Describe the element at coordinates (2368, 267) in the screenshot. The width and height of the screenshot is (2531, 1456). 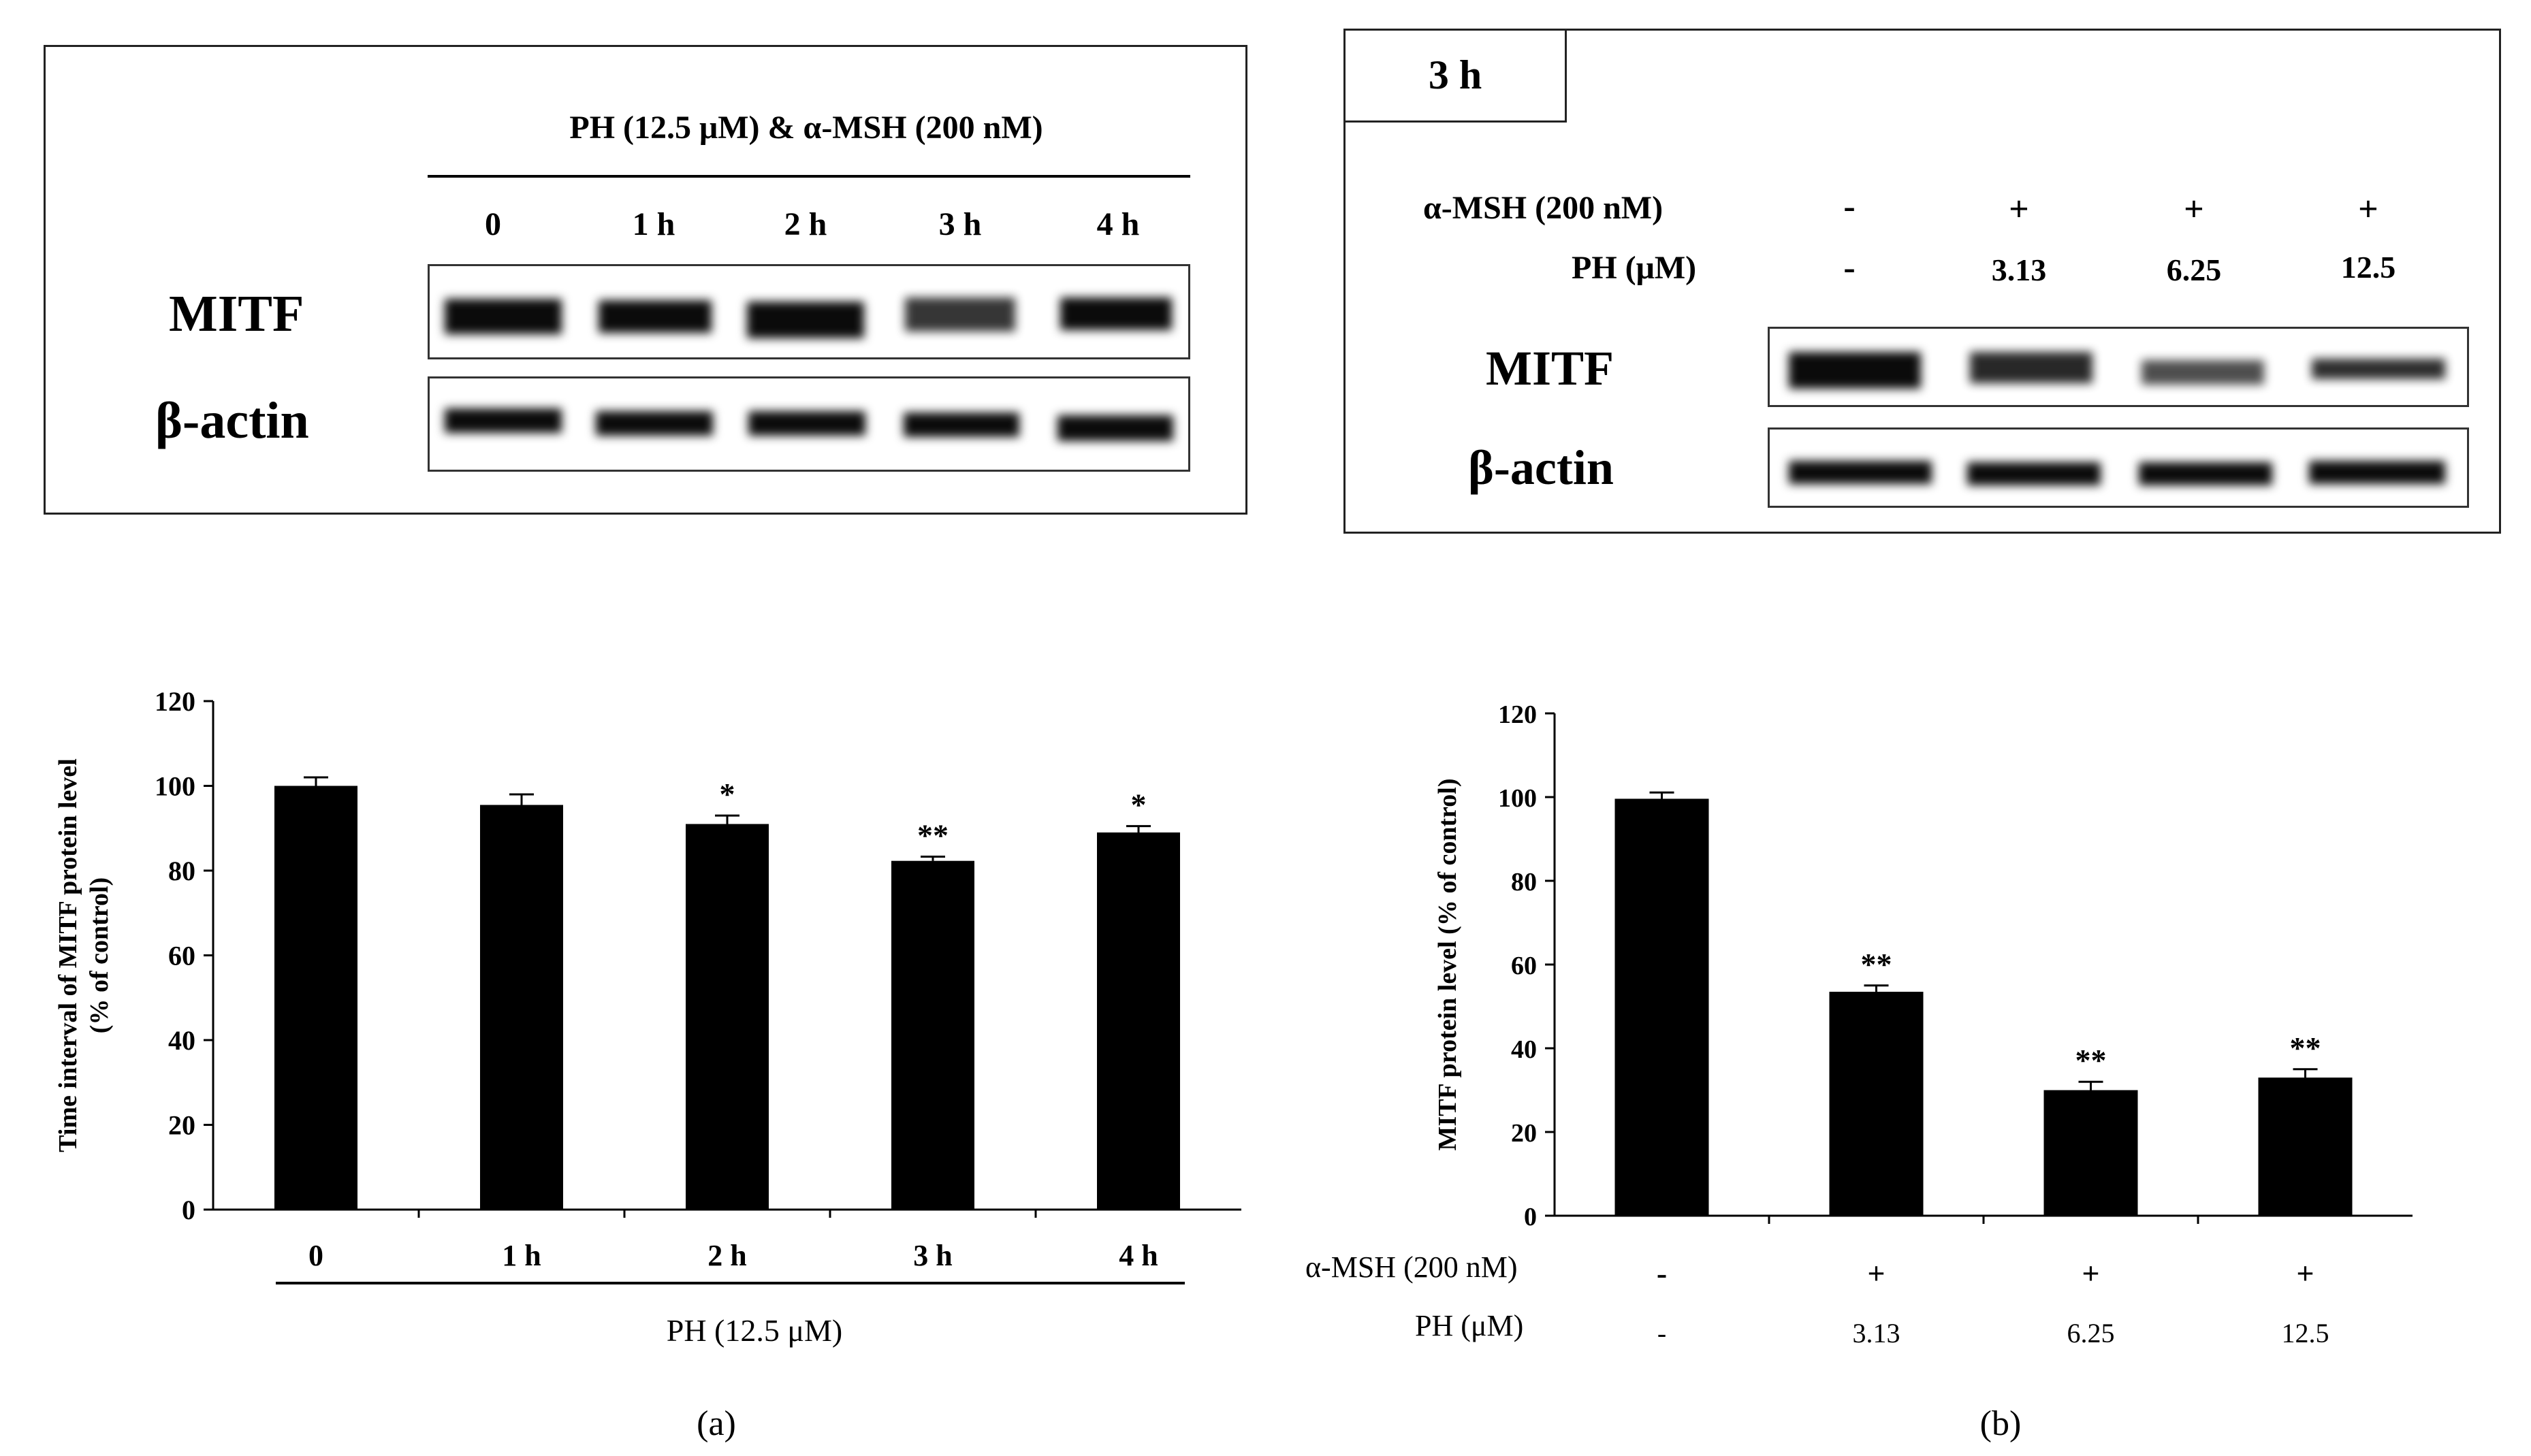
I see `blot-b-ph-value-4: 12.5` at that location.